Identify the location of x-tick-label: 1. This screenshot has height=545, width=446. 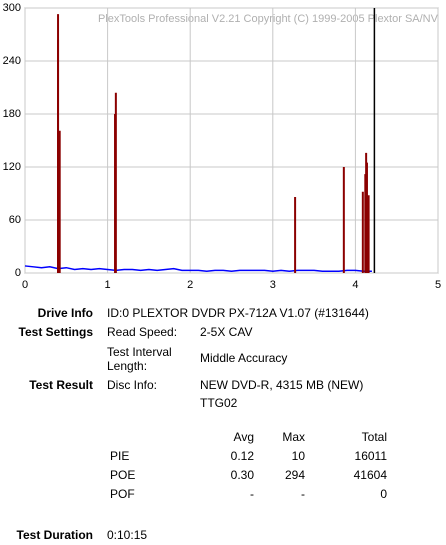
(108, 285).